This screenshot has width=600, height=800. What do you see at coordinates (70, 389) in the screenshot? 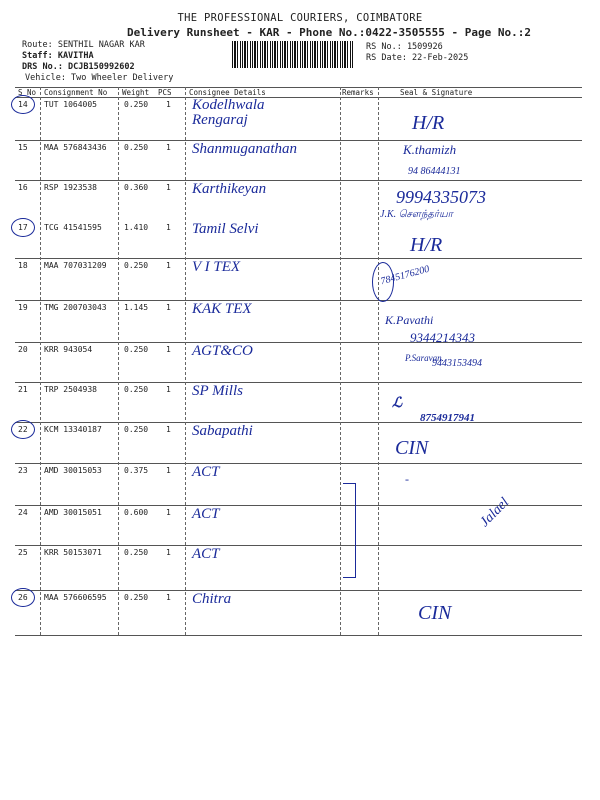
I see `row-cn: TRP 2504938` at bounding box center [70, 389].